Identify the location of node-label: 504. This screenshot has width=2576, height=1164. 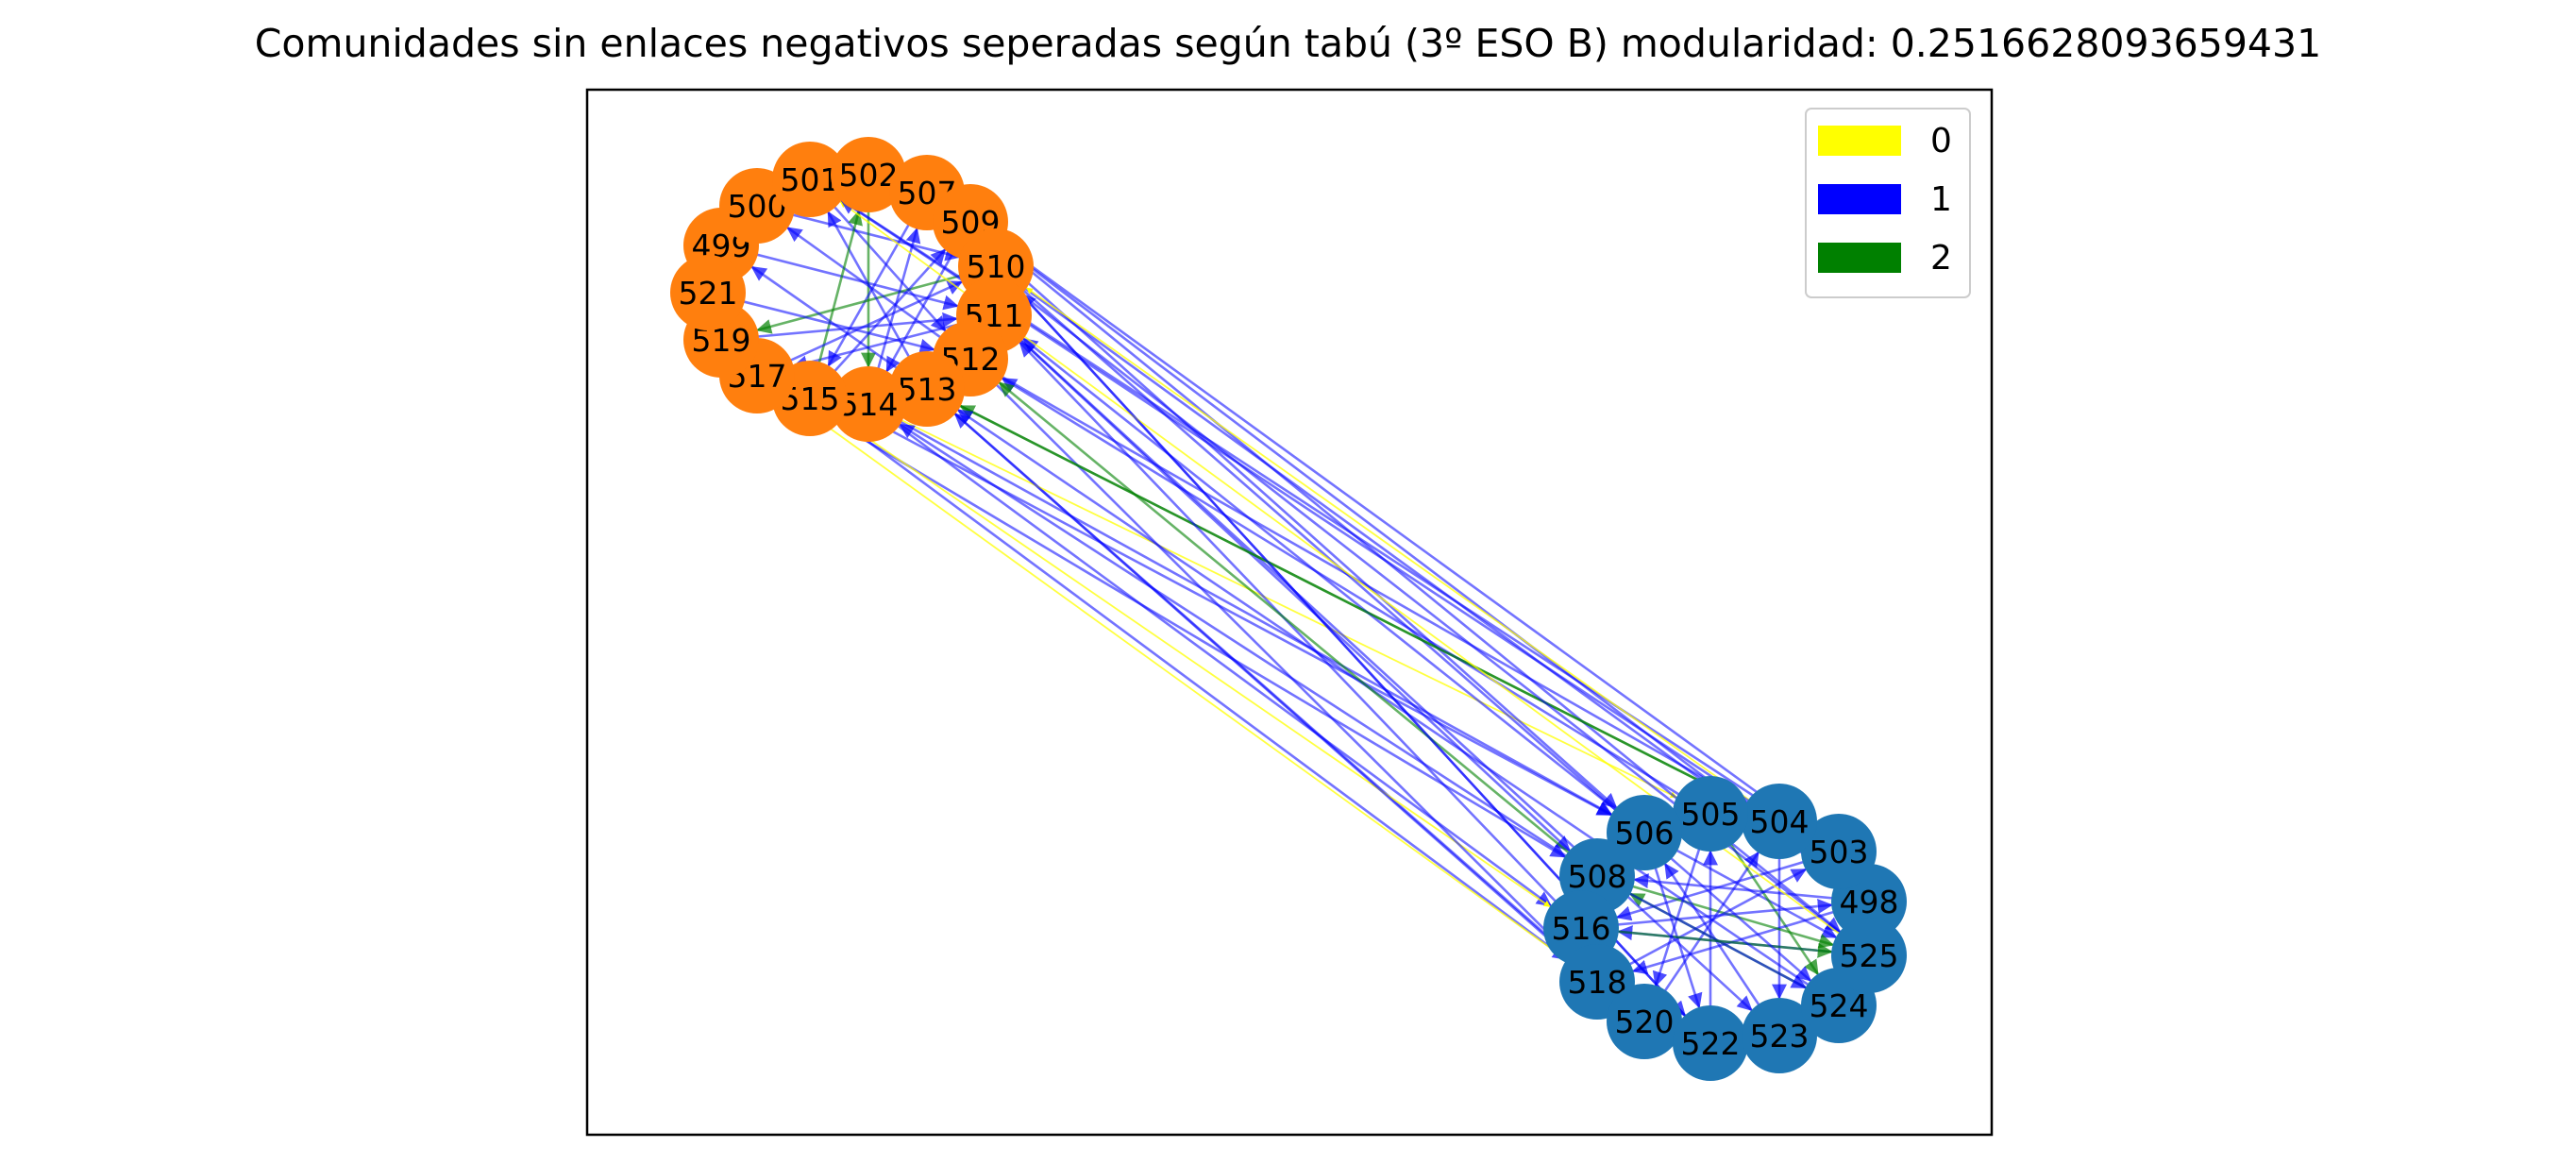
(1780, 821).